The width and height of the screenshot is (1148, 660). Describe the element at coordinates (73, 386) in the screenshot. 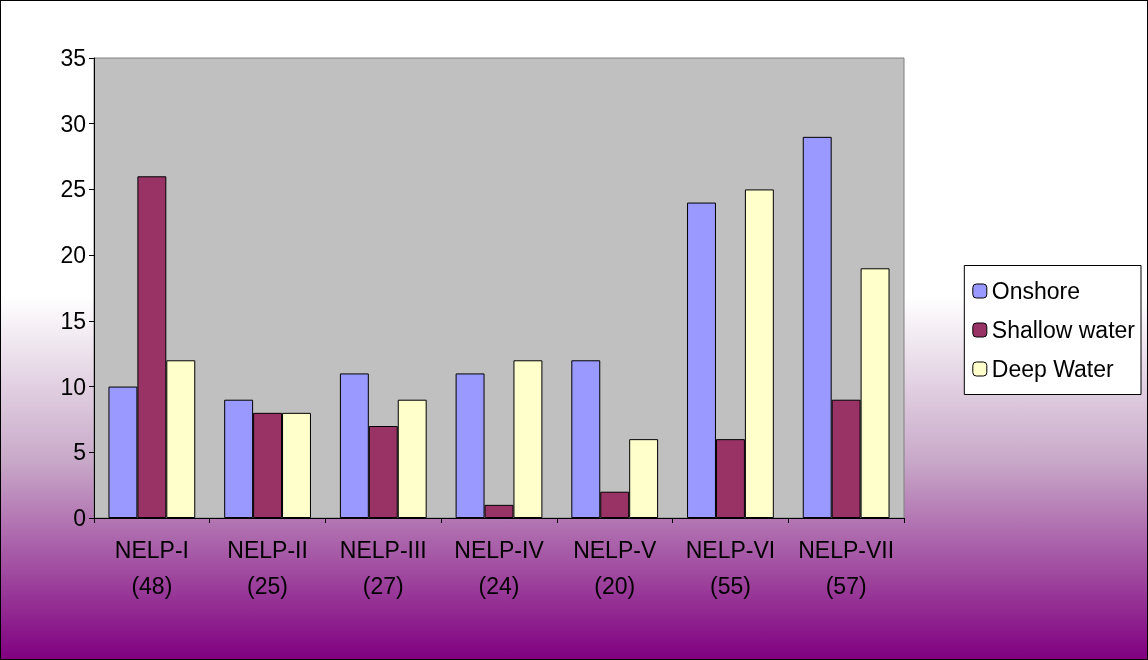

I see `y-tick-label: 10` at that location.